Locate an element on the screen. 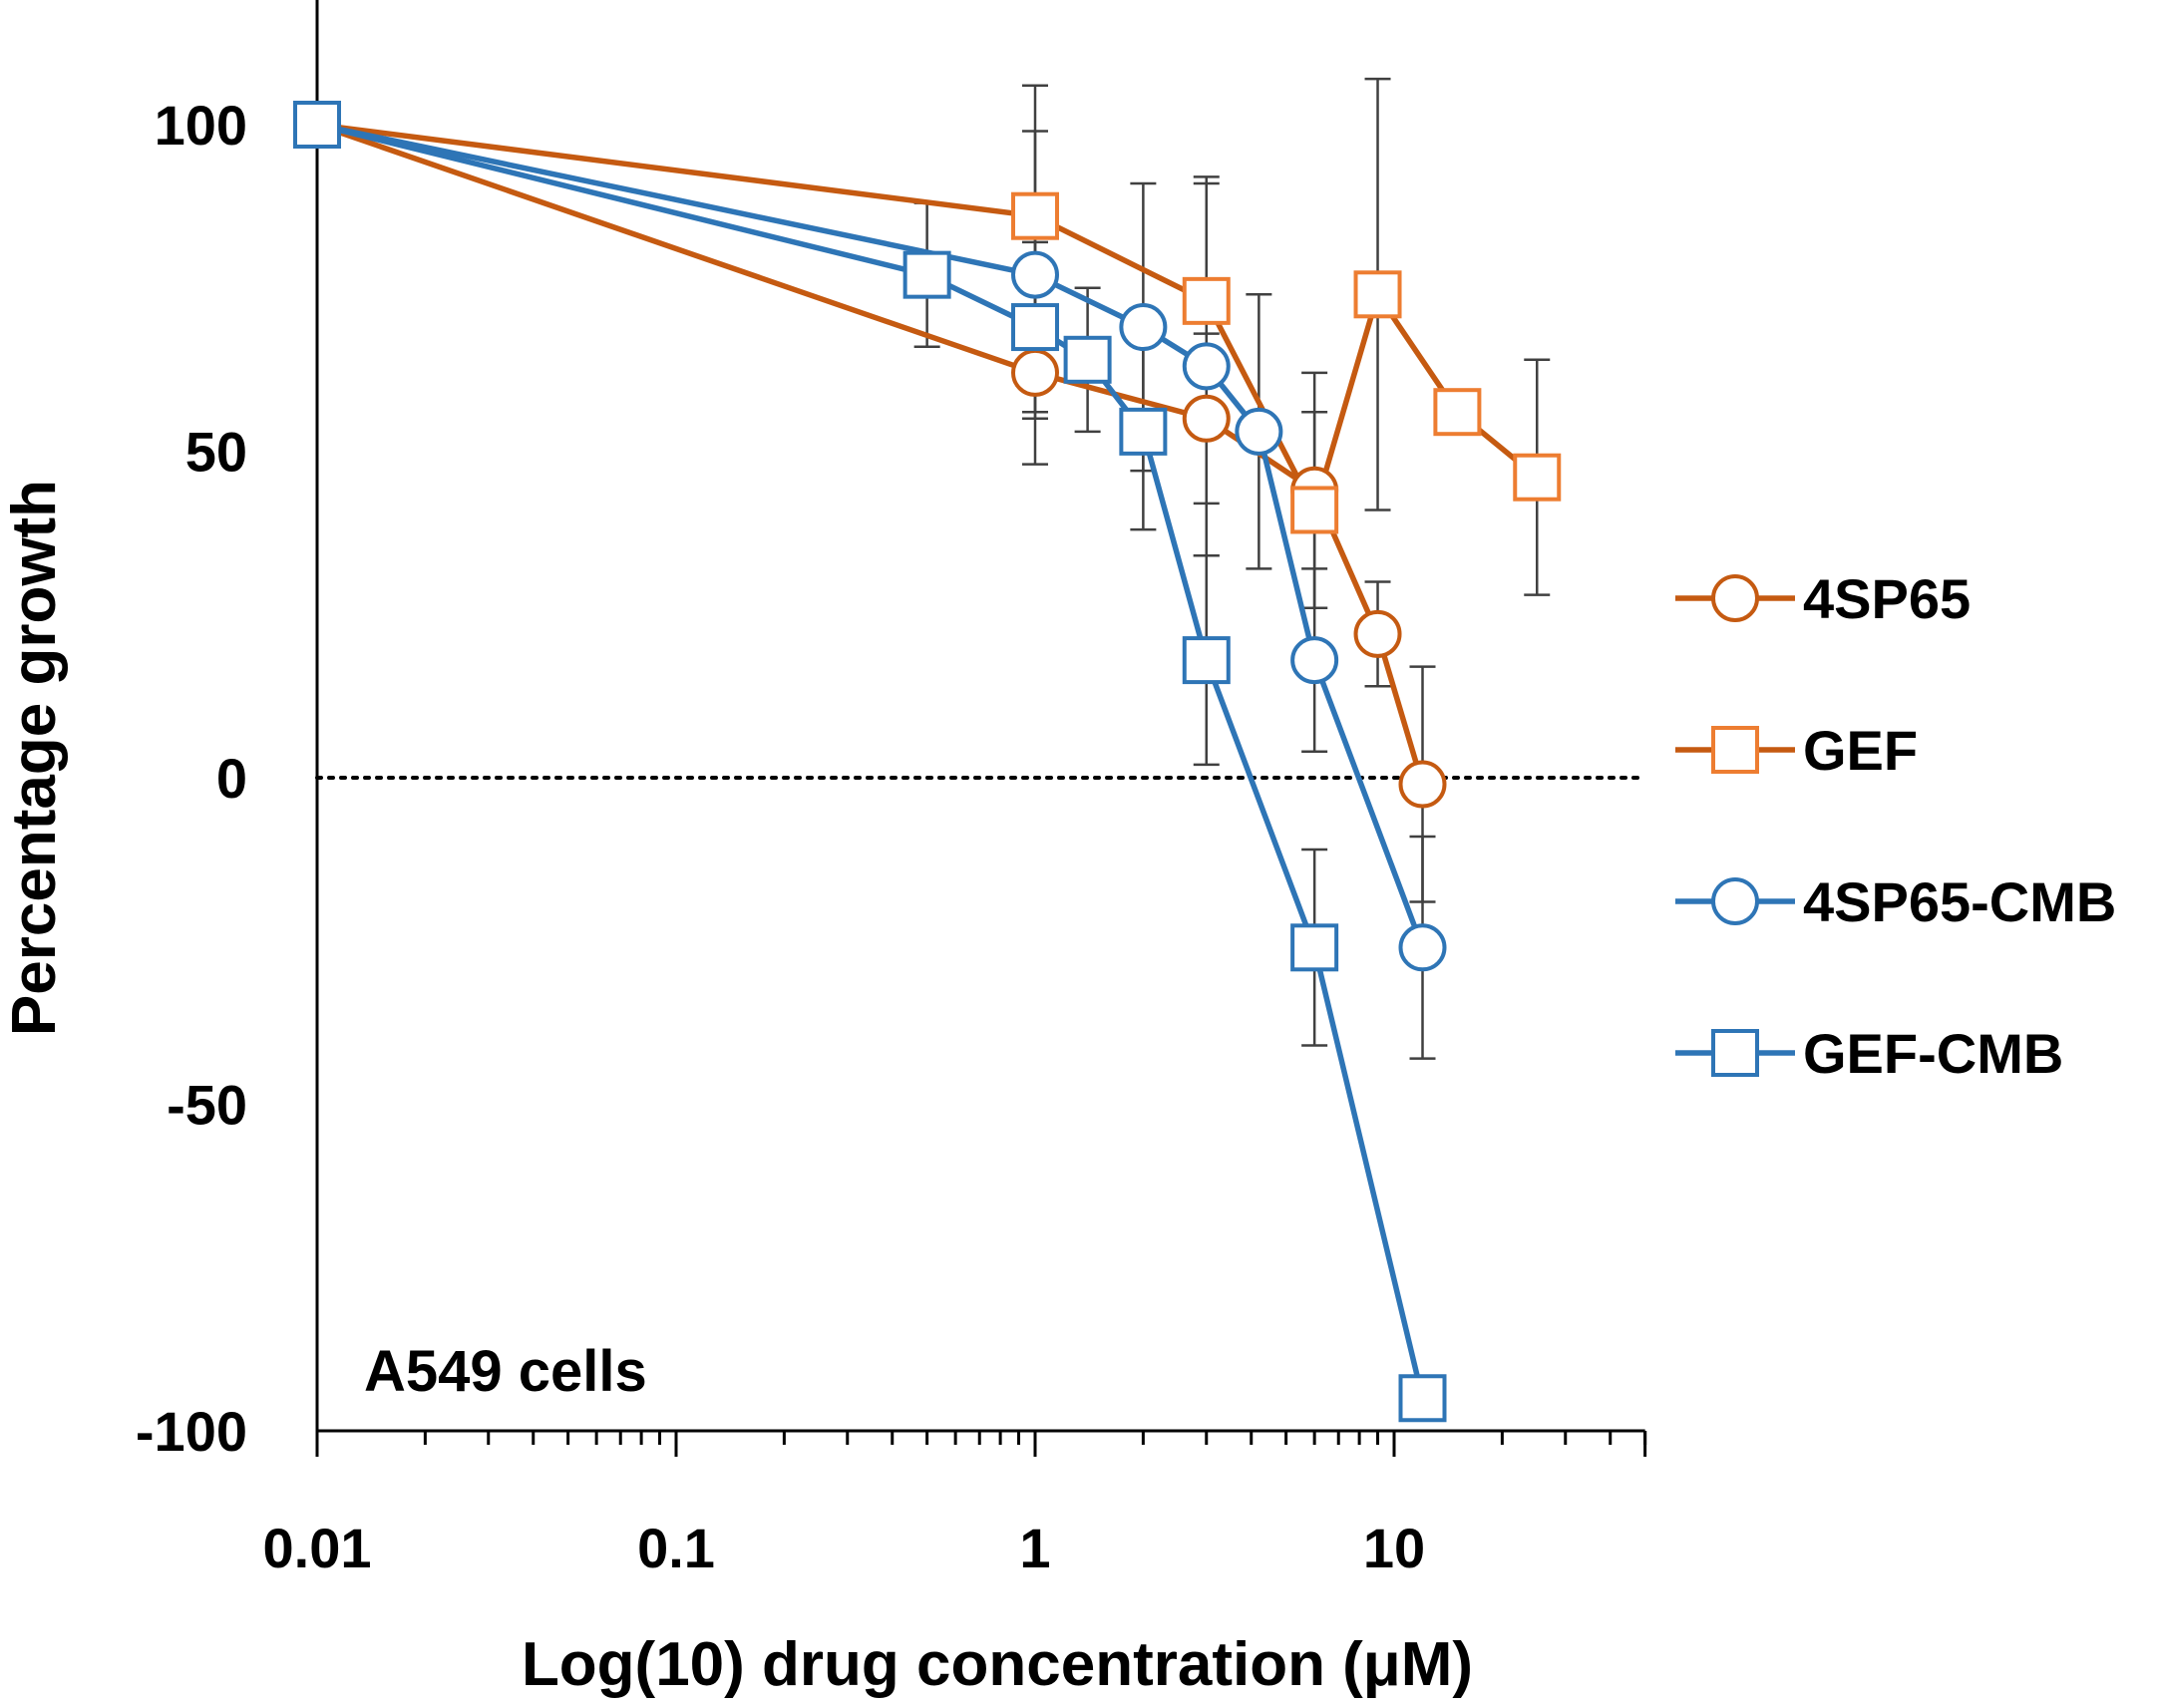 Image resolution: width=2159 pixels, height=1708 pixels. chart-annotation: A549 cells is located at coordinates (505, 1372).